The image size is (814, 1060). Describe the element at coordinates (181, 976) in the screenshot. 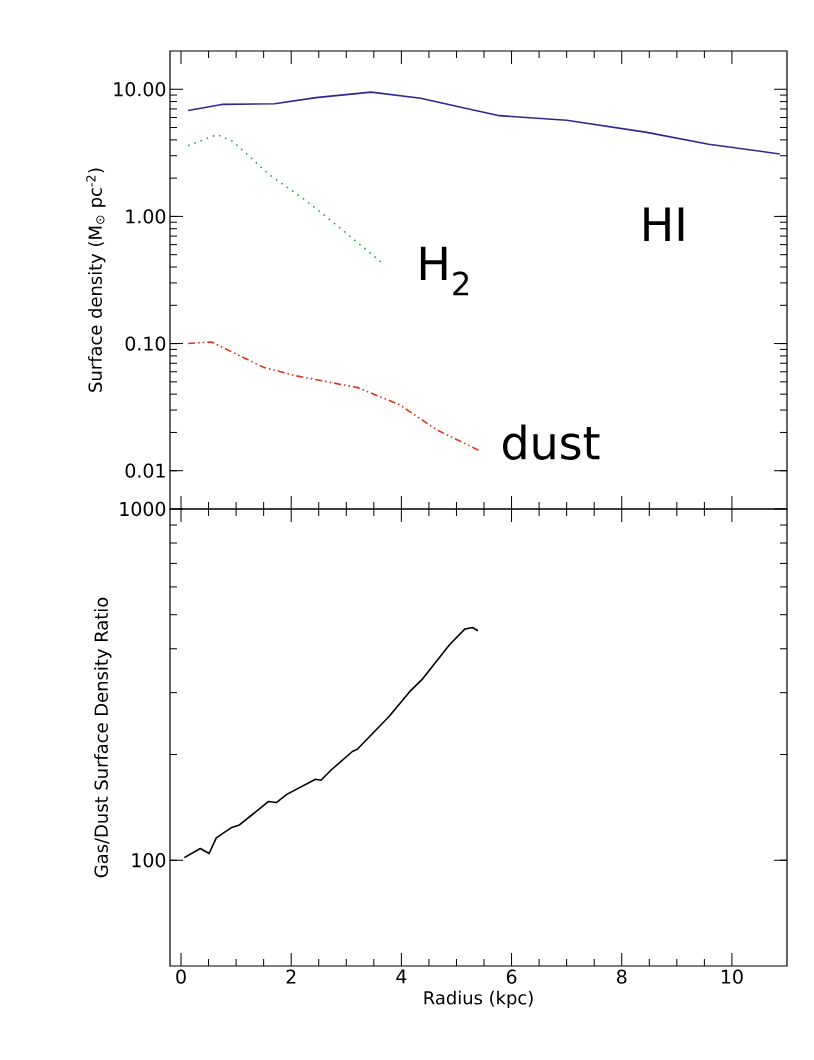

I see `x-tick-label: 0` at that location.